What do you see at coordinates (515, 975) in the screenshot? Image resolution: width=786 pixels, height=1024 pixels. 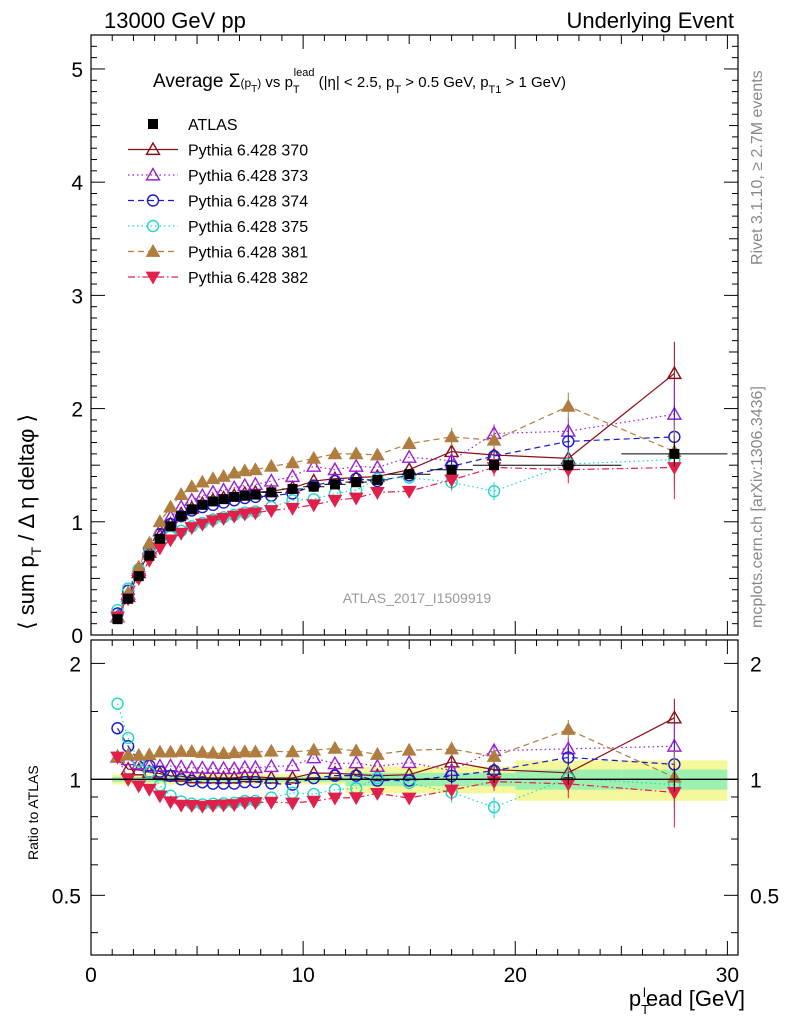 I see `x-tick-label: 20` at bounding box center [515, 975].